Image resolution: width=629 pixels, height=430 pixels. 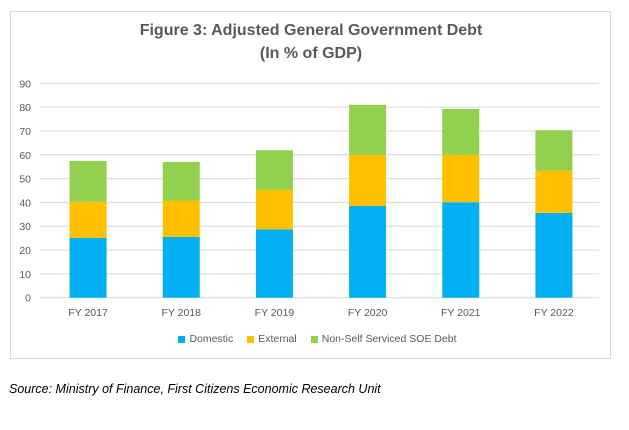 What do you see at coordinates (182, 339) in the screenshot?
I see `legend-swatch-domestic` at bounding box center [182, 339].